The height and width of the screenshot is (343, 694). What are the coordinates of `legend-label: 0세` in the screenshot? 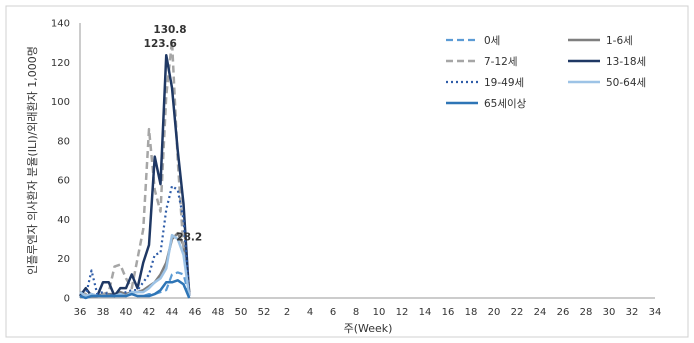 It's located at (492, 41).